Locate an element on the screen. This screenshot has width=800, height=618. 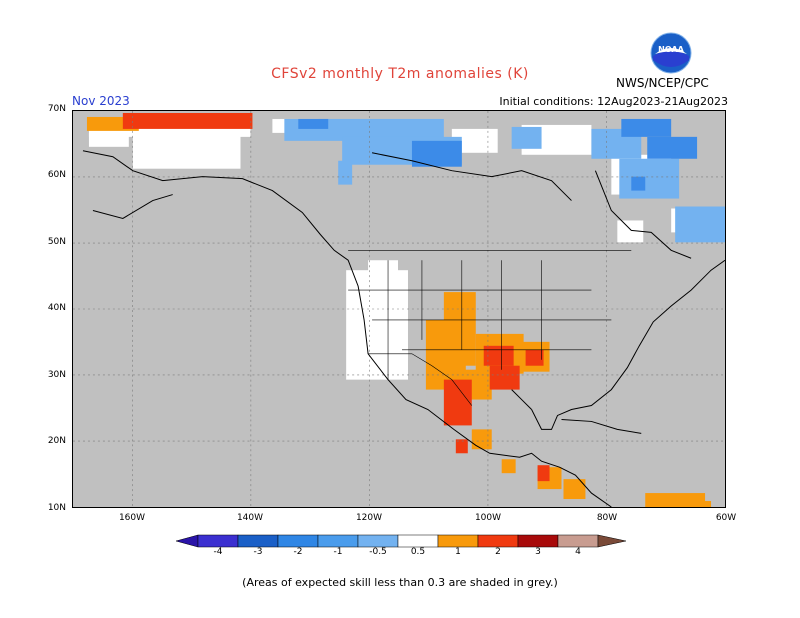
agency-label: NWS/NCEP/CPC is located at coordinates (662, 83).